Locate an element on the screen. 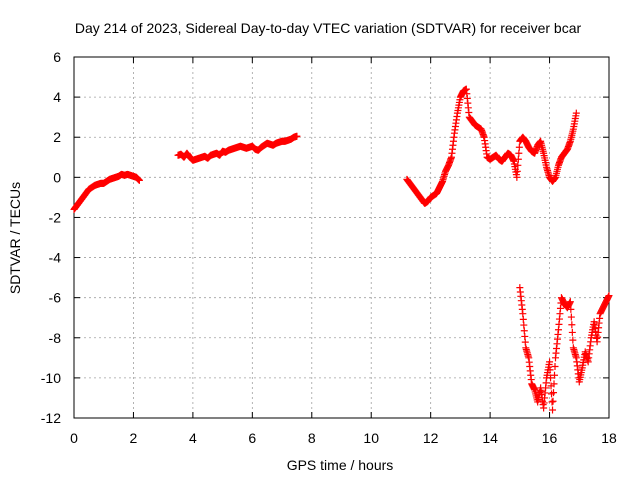 Image resolution: width=640 pixels, height=480 pixels. x-tick-label: 16 is located at coordinates (550, 438).